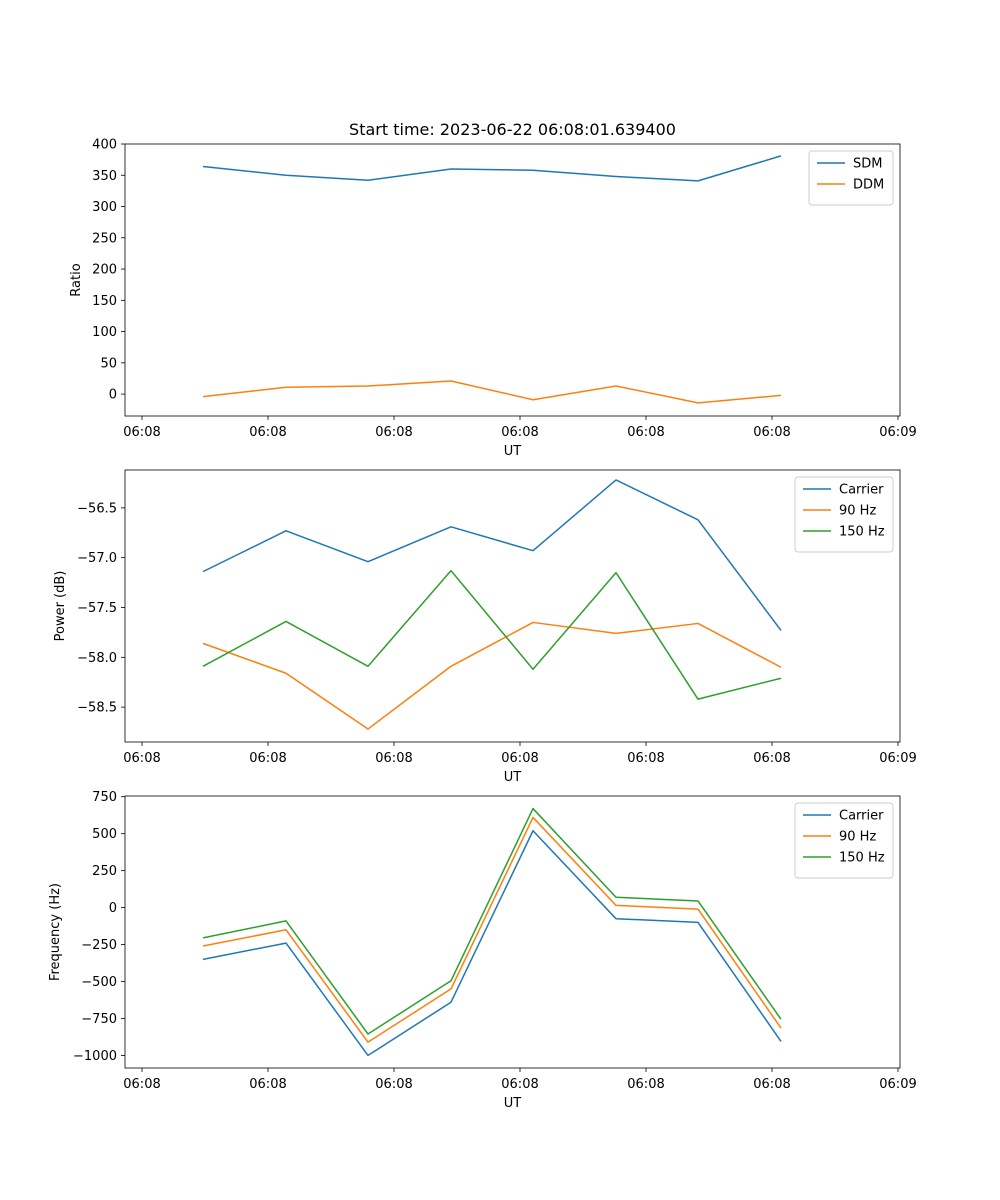 The height and width of the screenshot is (1200, 1000). I want to click on y-tick-label: −750, so click(99, 1019).